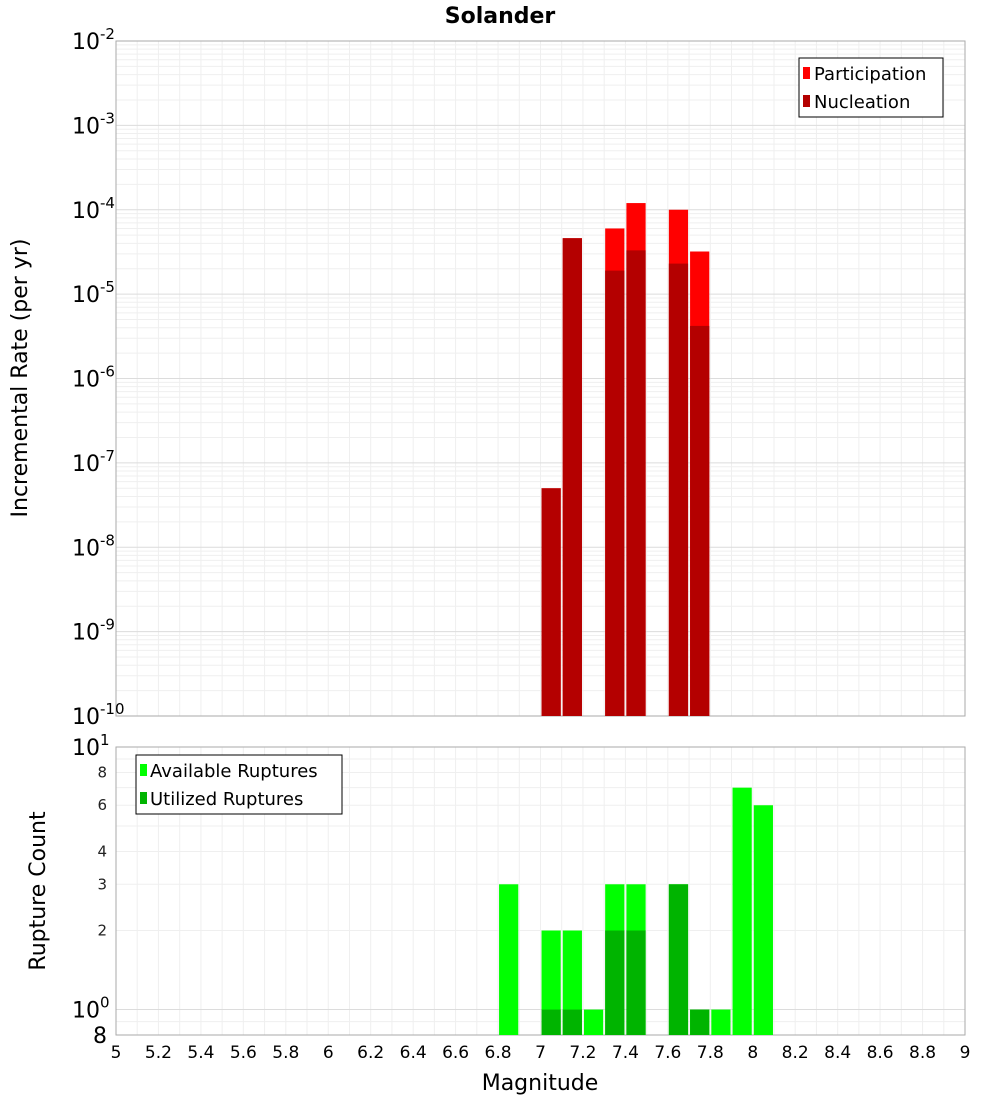  Describe the element at coordinates (540, 1083) in the screenshot. I see `x-axis-label: Magnitude` at that location.